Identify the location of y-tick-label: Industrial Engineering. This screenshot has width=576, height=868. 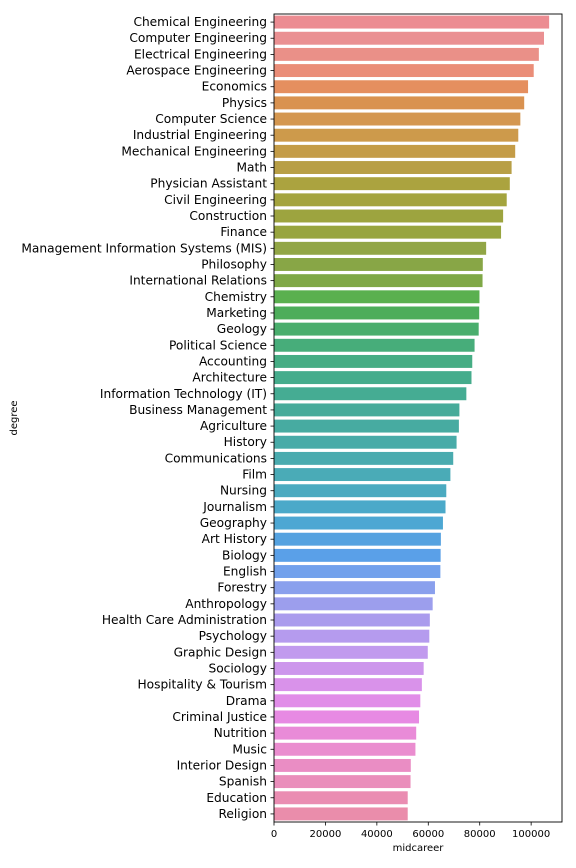
(200, 135).